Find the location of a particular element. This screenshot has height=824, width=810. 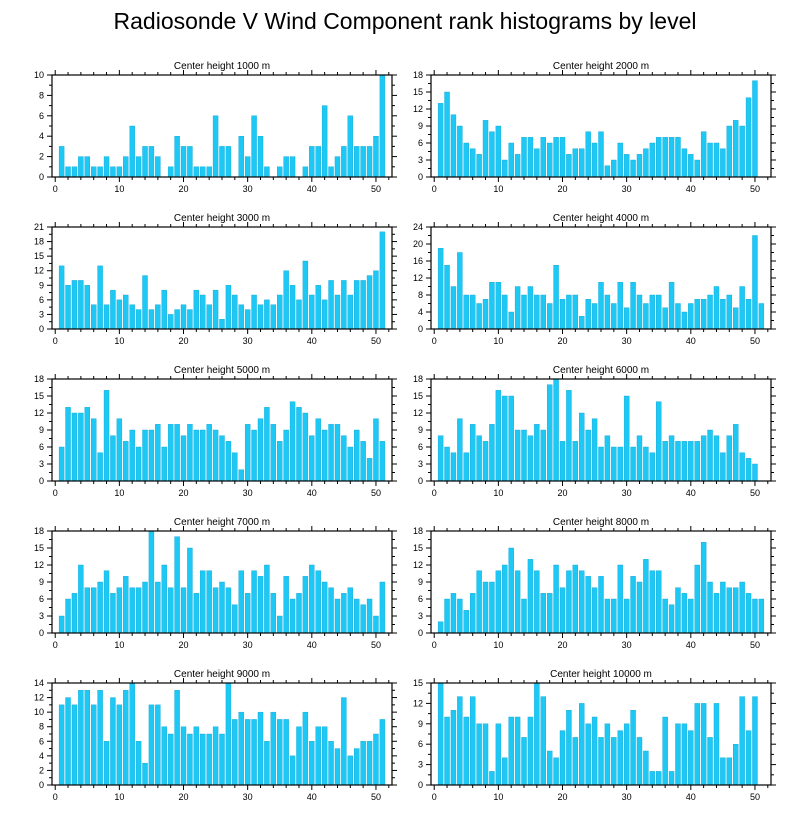

y-tick-label: 15 is located at coordinates (39, 548).